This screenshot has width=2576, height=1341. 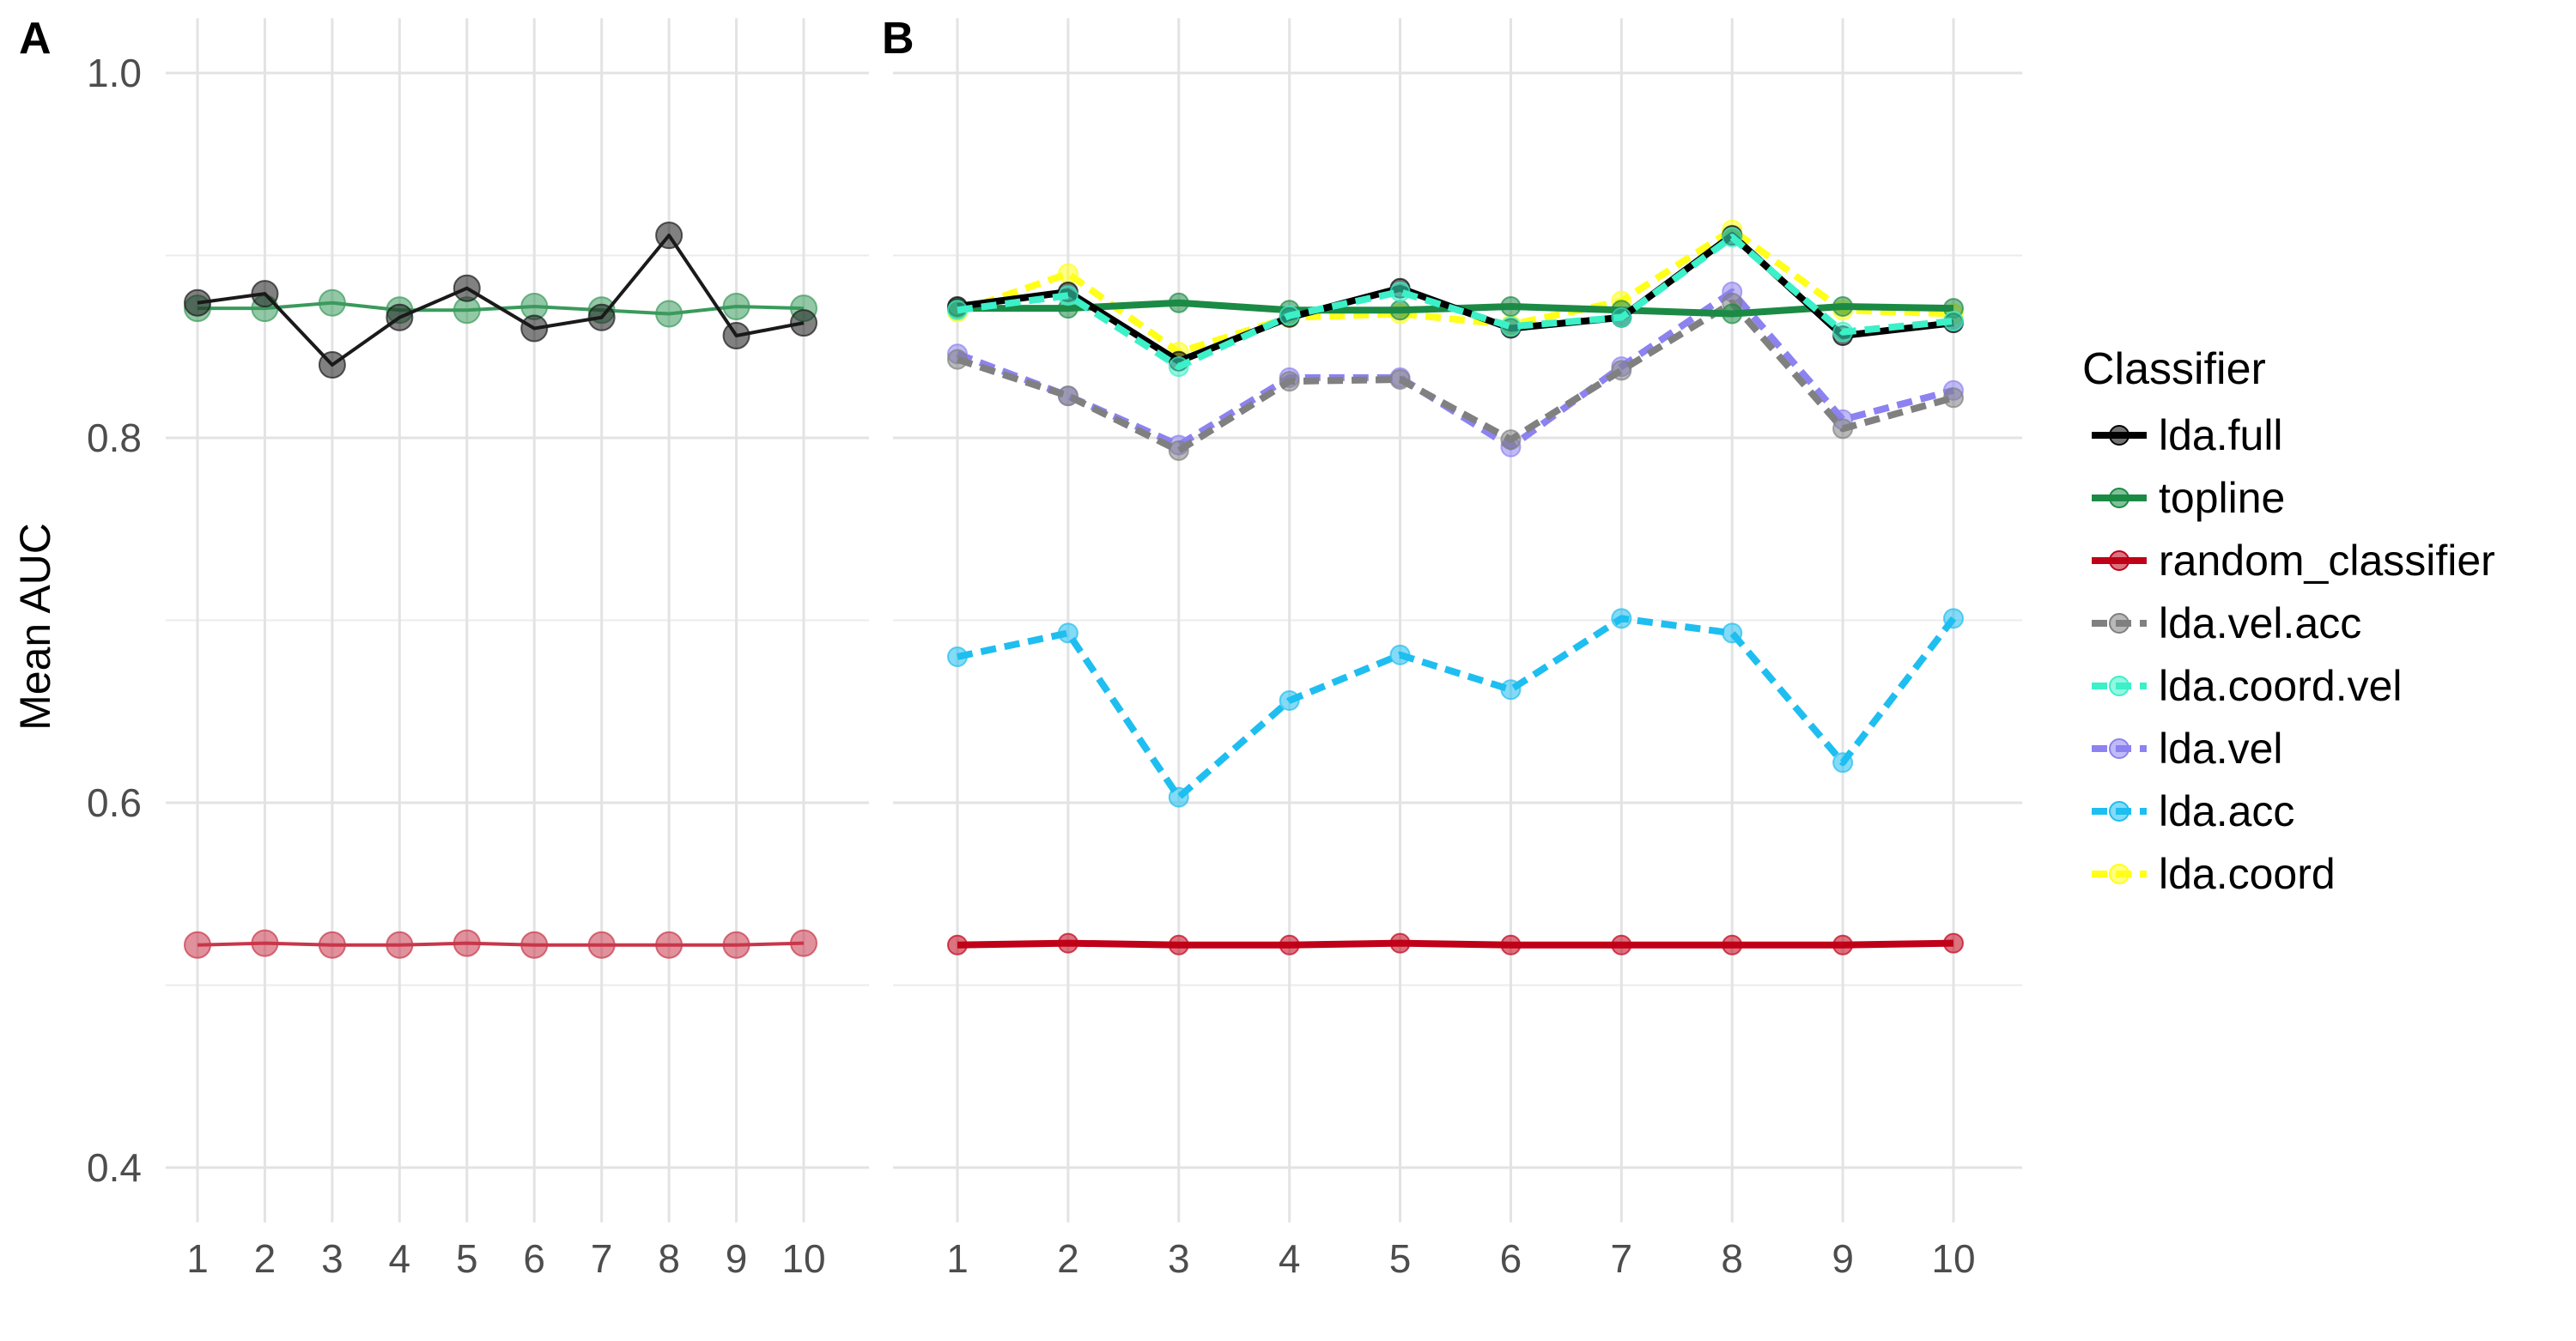 What do you see at coordinates (197, 1258) in the screenshot?
I see `x-tick-label: 1` at bounding box center [197, 1258].